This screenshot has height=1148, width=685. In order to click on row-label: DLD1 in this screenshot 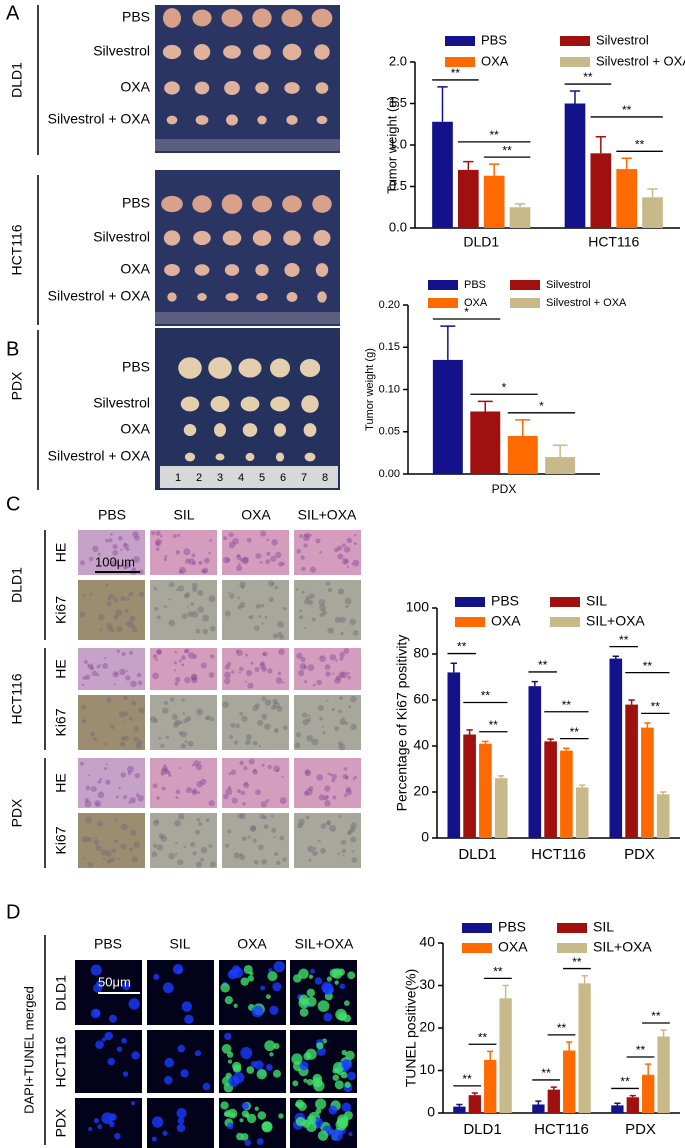, I will do `click(61, 993)`.